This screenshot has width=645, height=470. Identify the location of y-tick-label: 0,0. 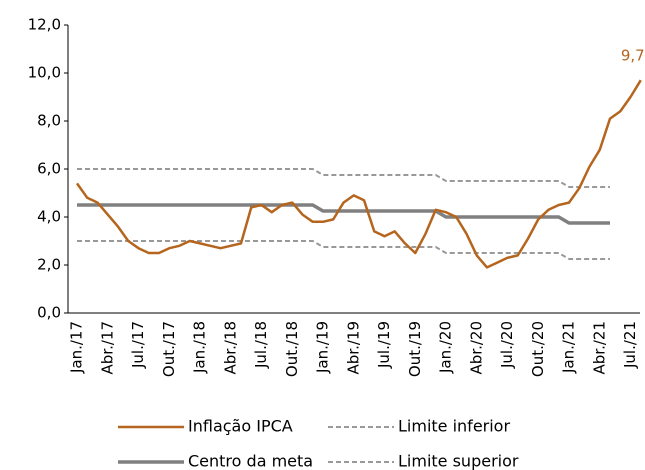
(49, 313).